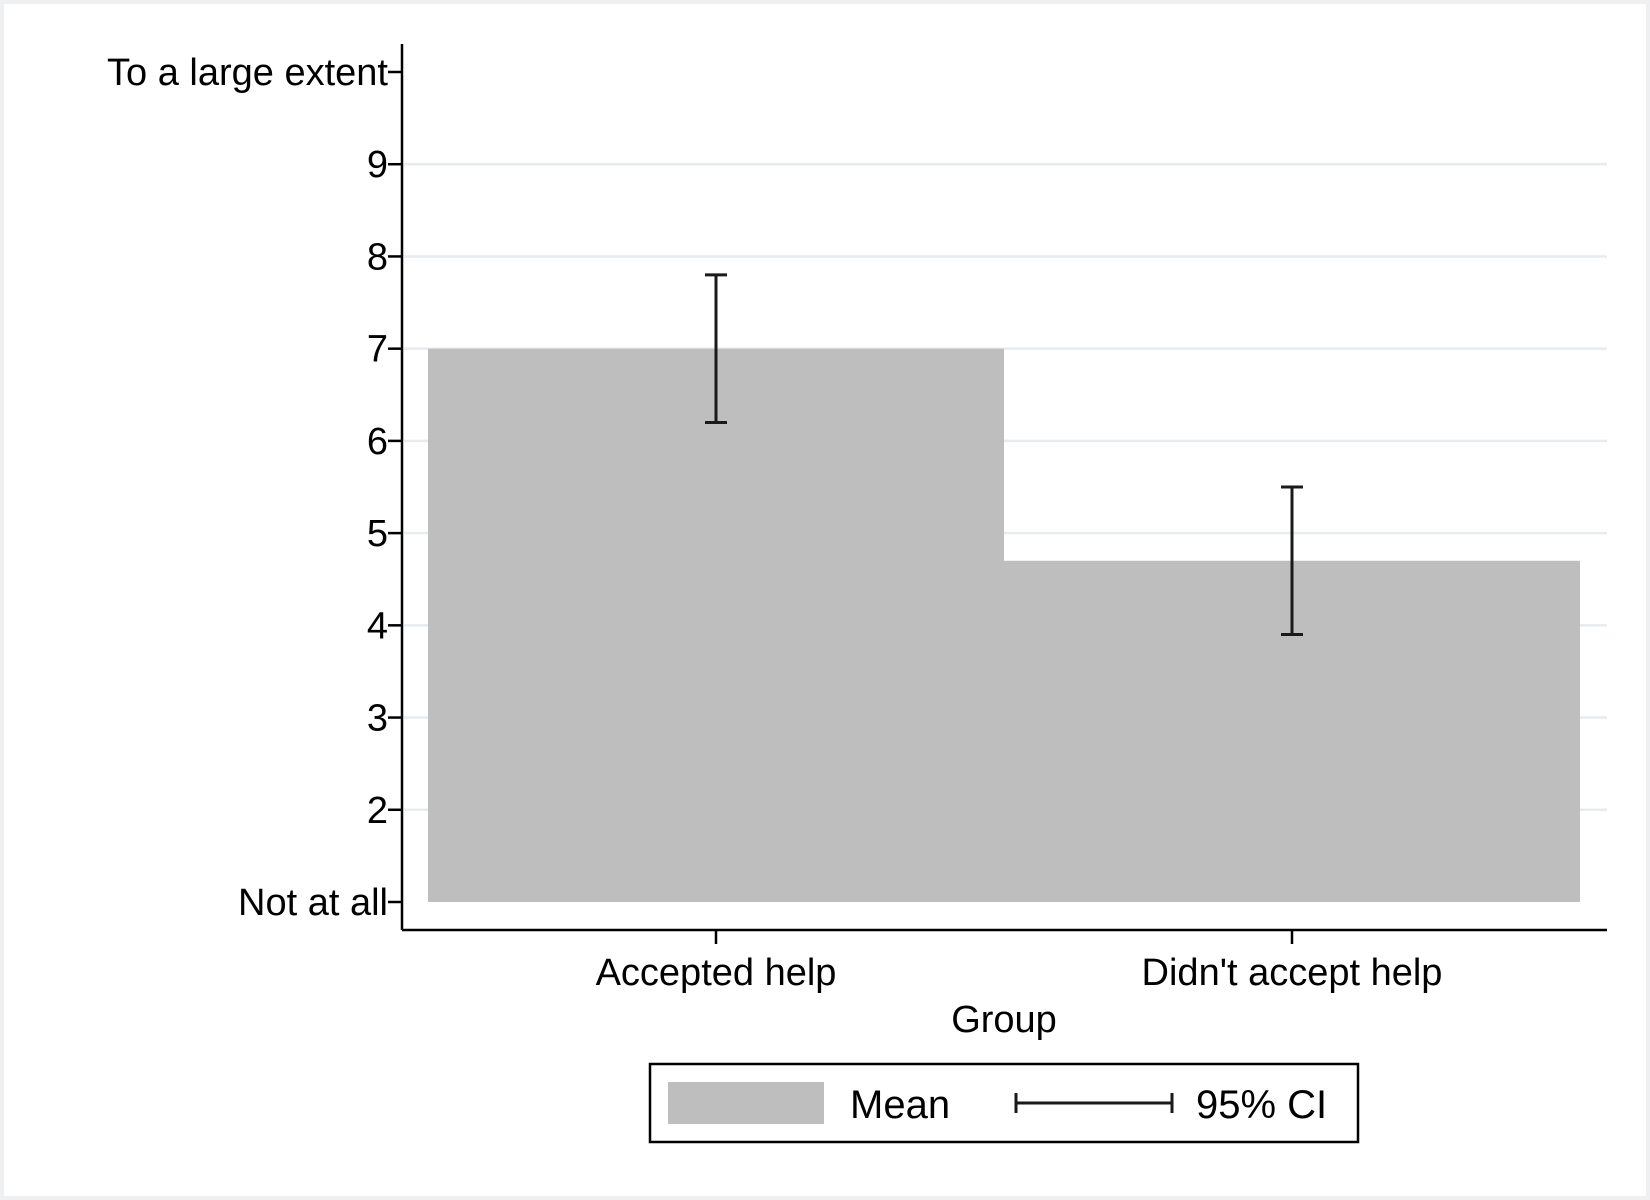 The image size is (1650, 1200). Describe the element at coordinates (254, 488) in the screenshot. I see `y-ticks: Not at all 2 3 4 5 6 7 8 9 To a large extent` at that location.